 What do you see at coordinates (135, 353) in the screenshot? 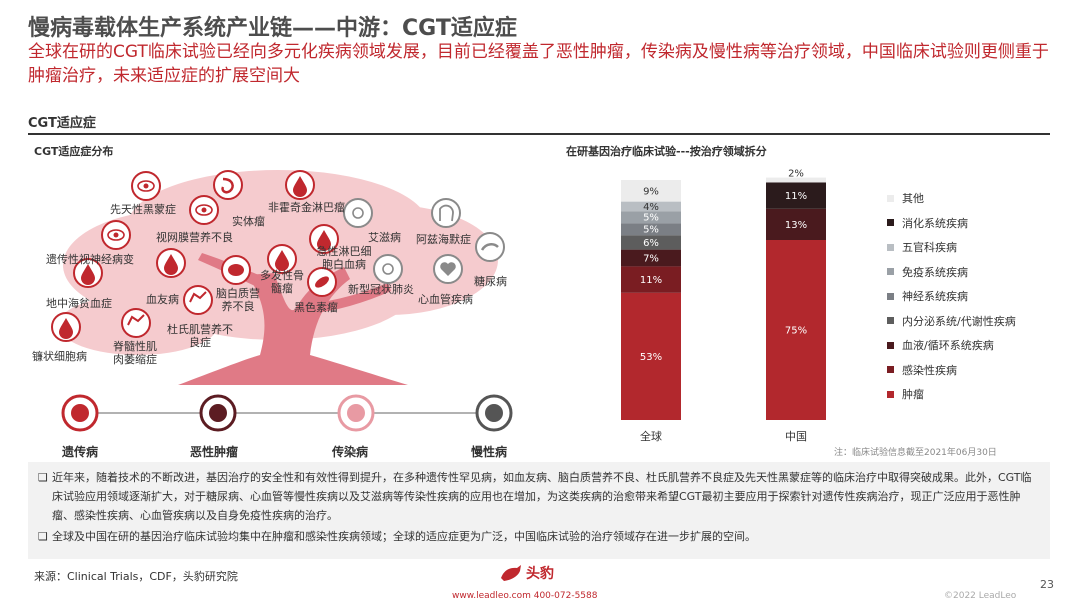
I see `disease-label: 脊髓性肌肉萎缩症` at bounding box center [135, 353].